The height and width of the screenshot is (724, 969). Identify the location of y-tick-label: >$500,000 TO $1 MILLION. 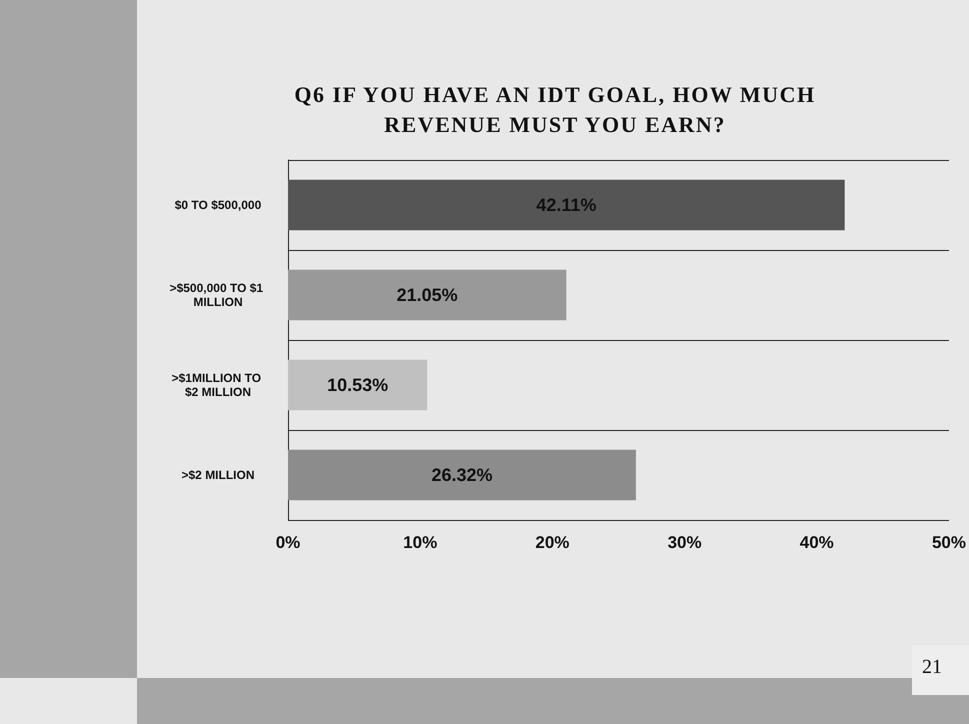
(218, 295).